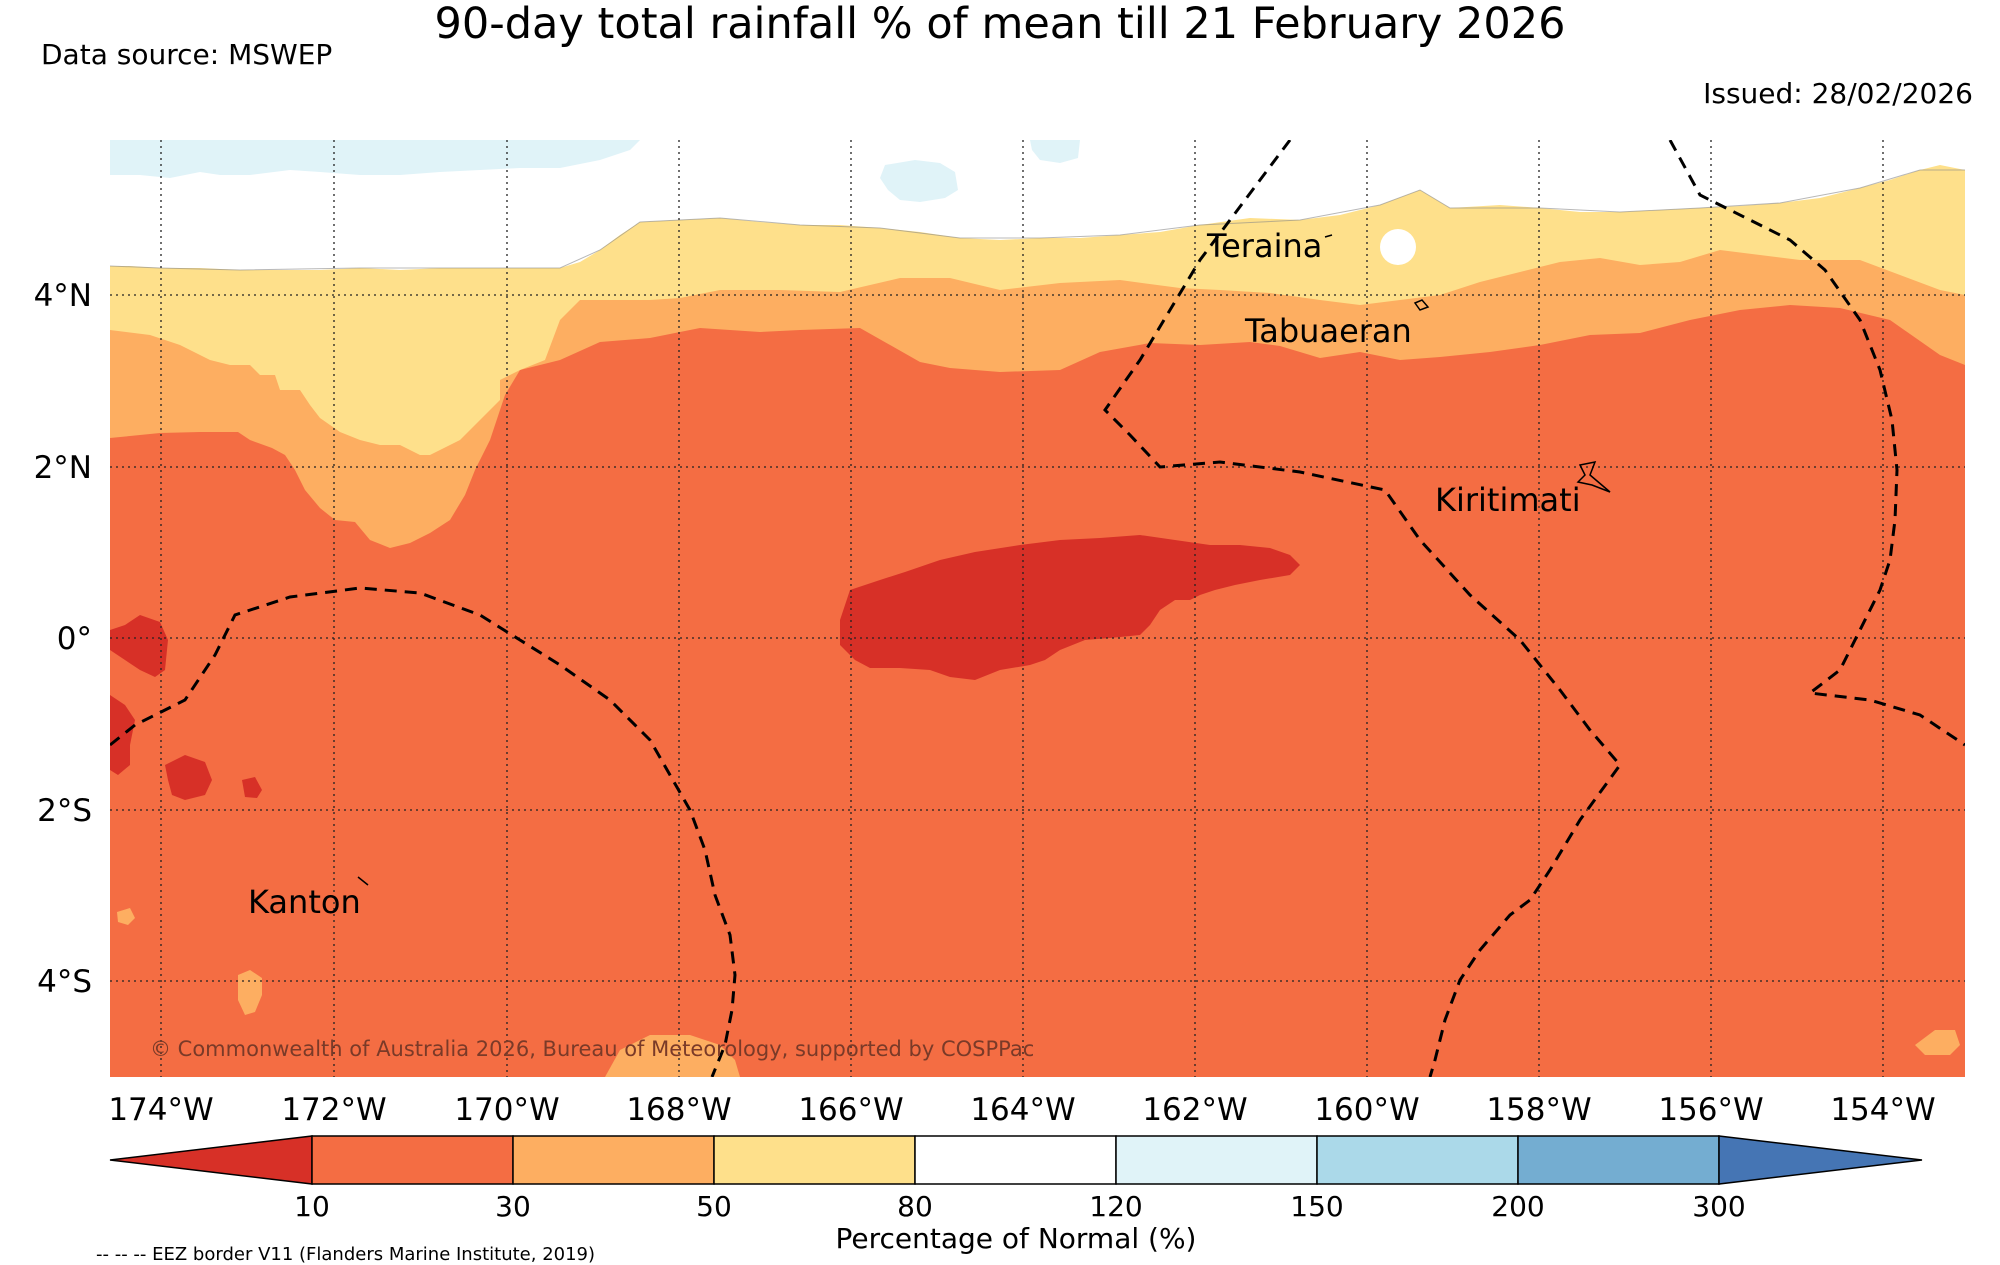 The width and height of the screenshot is (2000, 1265). I want to click on colorbar-tick-300: 300, so click(1718, 1206).